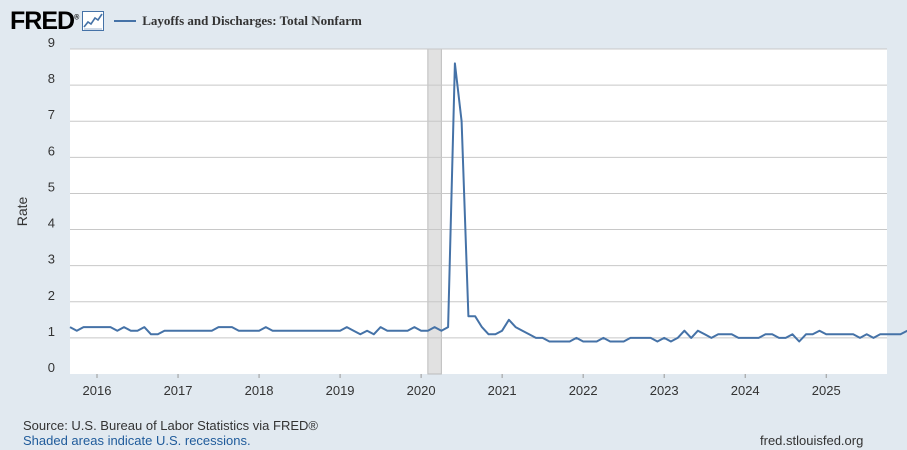  What do you see at coordinates (51, 78) in the screenshot?
I see `y-tick-label: 8` at bounding box center [51, 78].